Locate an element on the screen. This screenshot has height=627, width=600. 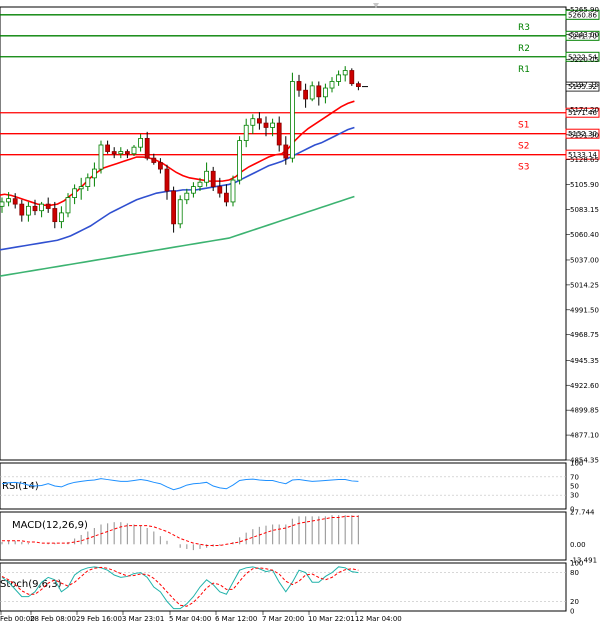
macd-tick-label: 0.00 is located at coordinates (578, 545).